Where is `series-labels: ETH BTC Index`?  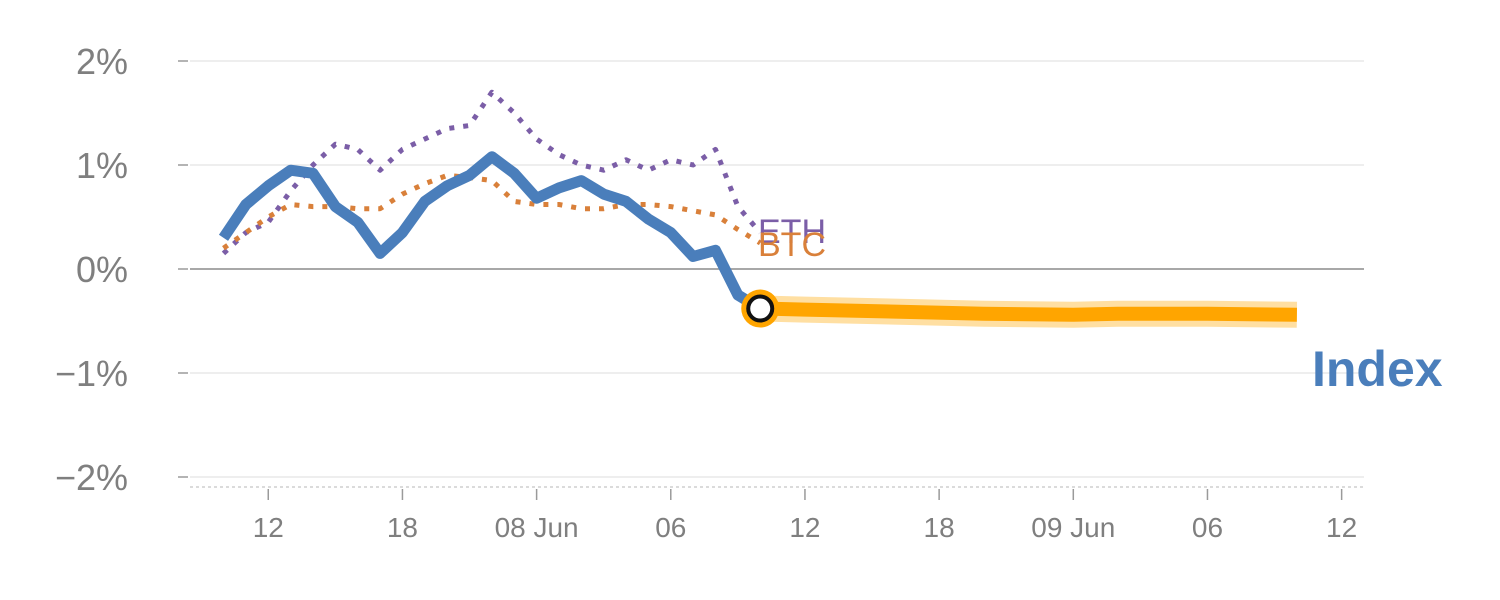
series-labels: ETH BTC Index is located at coordinates (1100, 305).